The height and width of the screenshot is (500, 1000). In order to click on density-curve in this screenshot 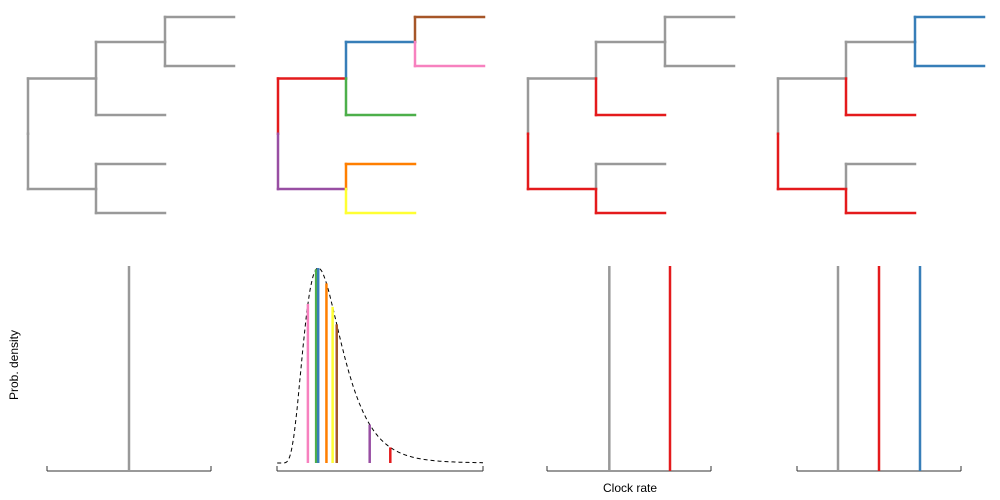, I will do `click(380, 365)`.